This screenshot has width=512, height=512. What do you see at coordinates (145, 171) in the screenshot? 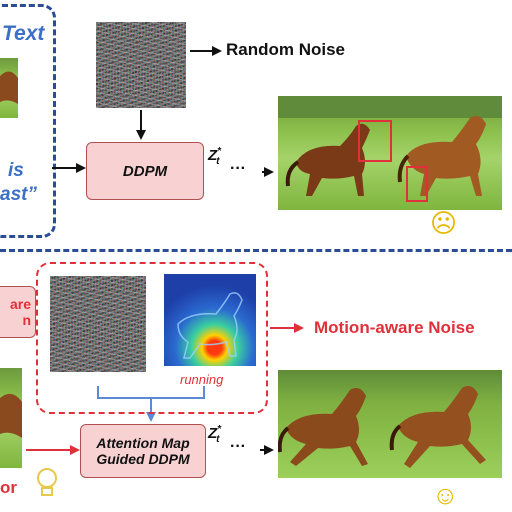
I see `ddpm-box: DDPM` at bounding box center [145, 171].